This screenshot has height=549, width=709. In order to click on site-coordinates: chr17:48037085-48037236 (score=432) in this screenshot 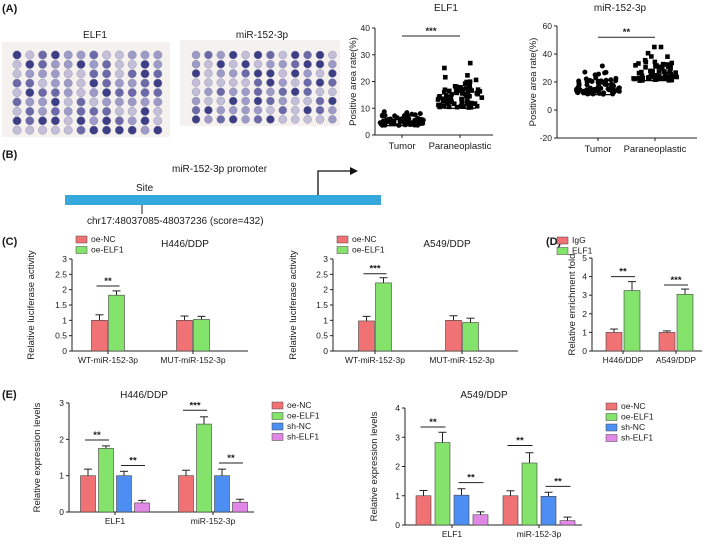, I will do `click(175, 221)`.